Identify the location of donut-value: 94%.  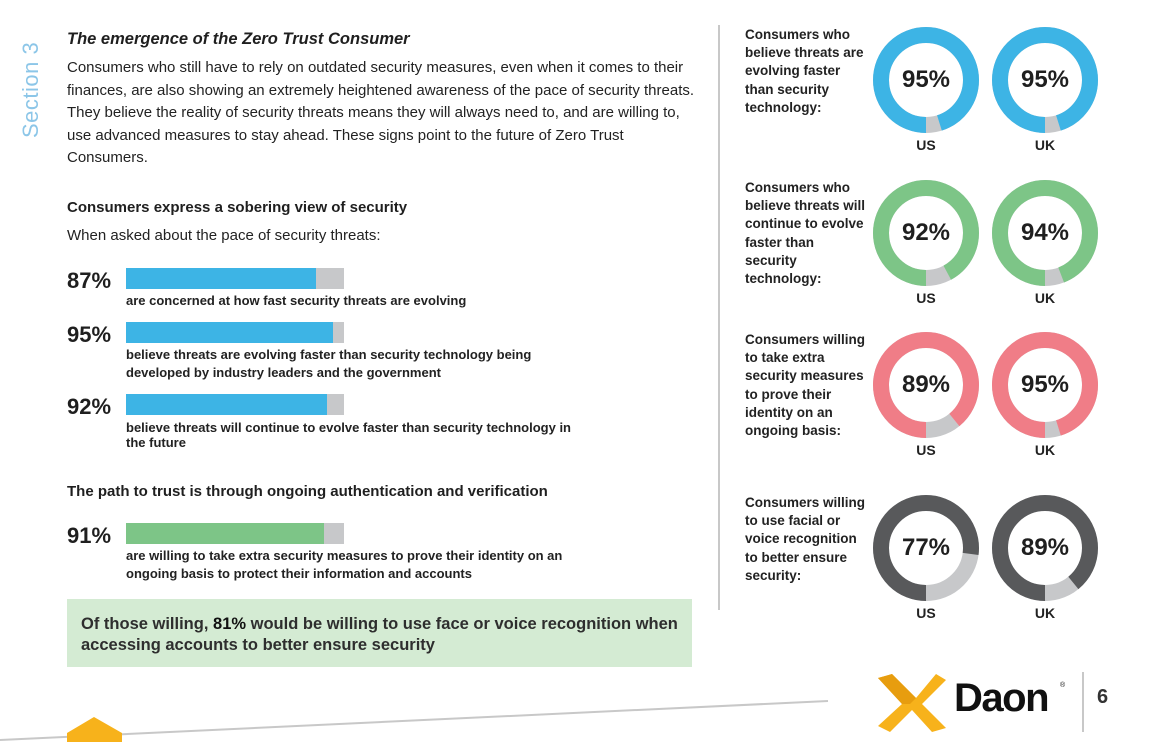
(1045, 232).